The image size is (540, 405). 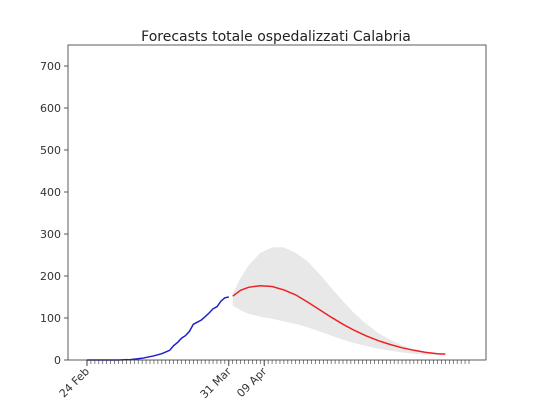 What do you see at coordinates (251, 382) in the screenshot?
I see `x-tick-label: 09 Apr` at bounding box center [251, 382].